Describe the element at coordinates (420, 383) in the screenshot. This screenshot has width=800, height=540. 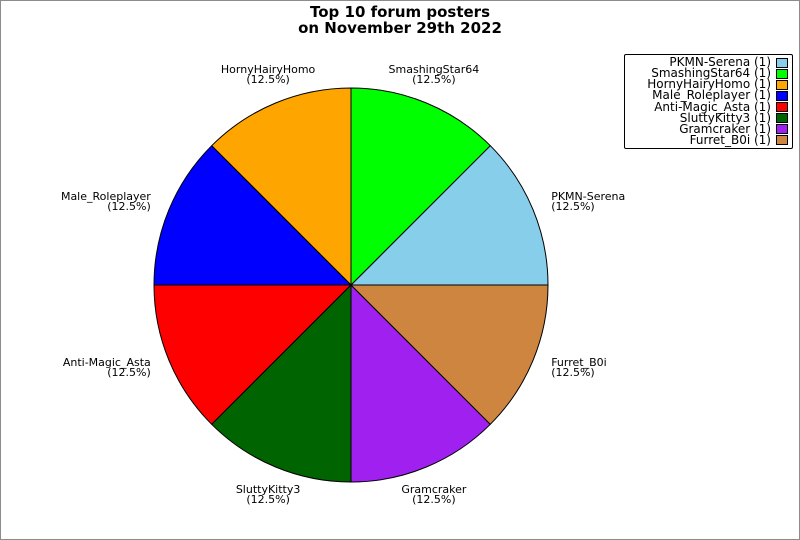
I see `pie-slice-gramcraker` at that location.